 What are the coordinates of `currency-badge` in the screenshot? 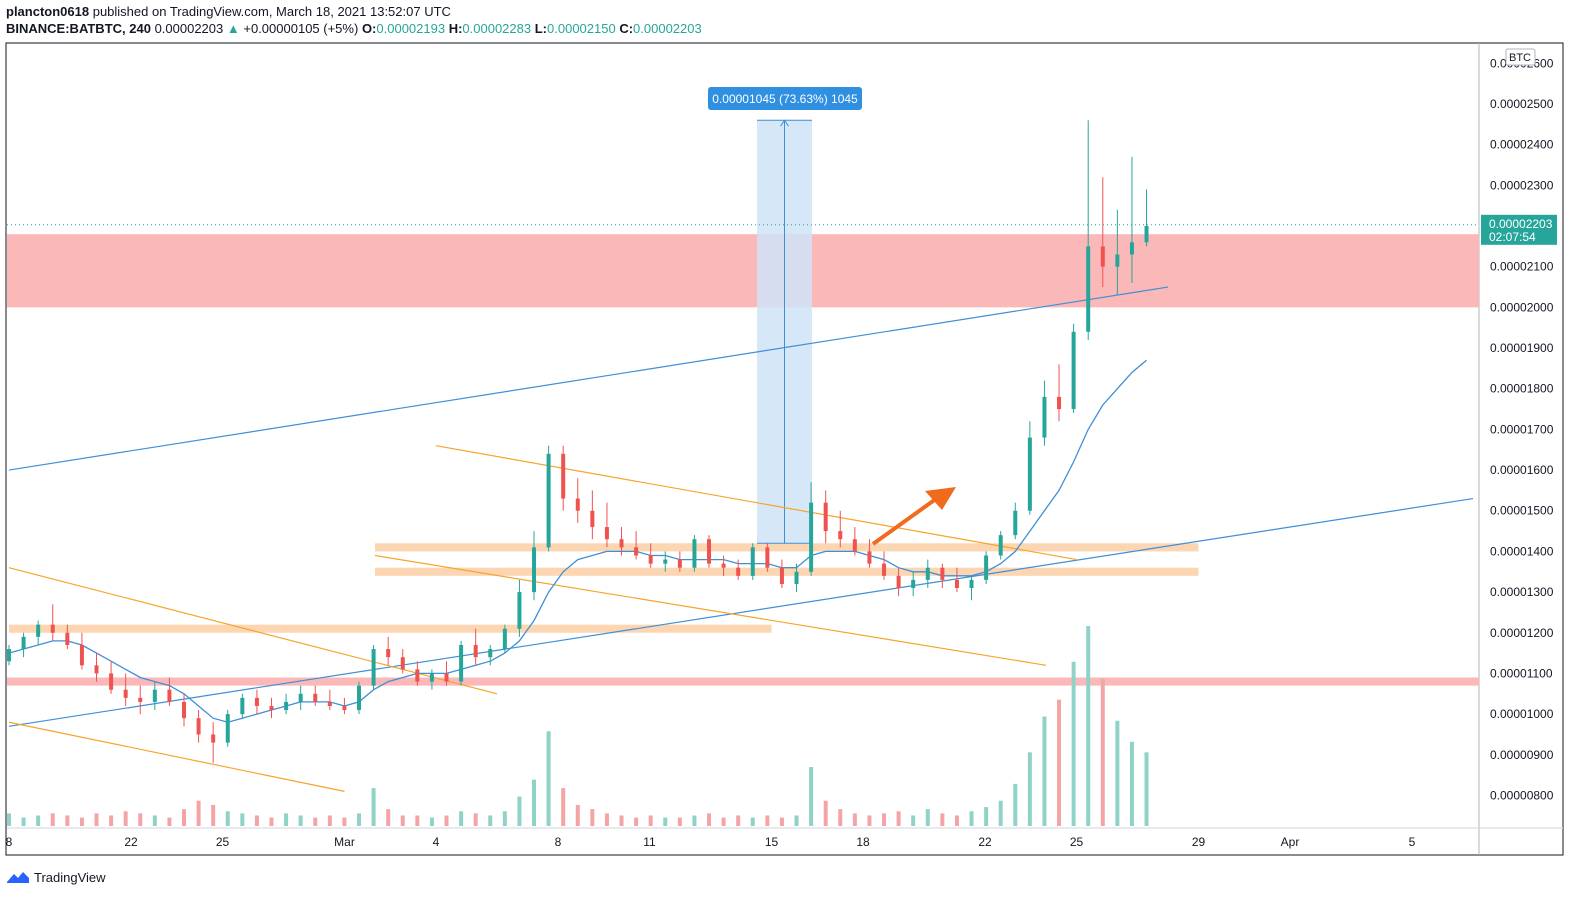 It's located at (1520, 57).